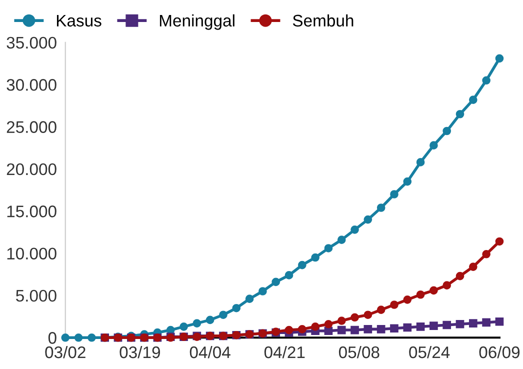 This screenshot has height=369, width=523. Describe the element at coordinates (140, 352) in the screenshot. I see `x-tick-label: 03/19` at that location.